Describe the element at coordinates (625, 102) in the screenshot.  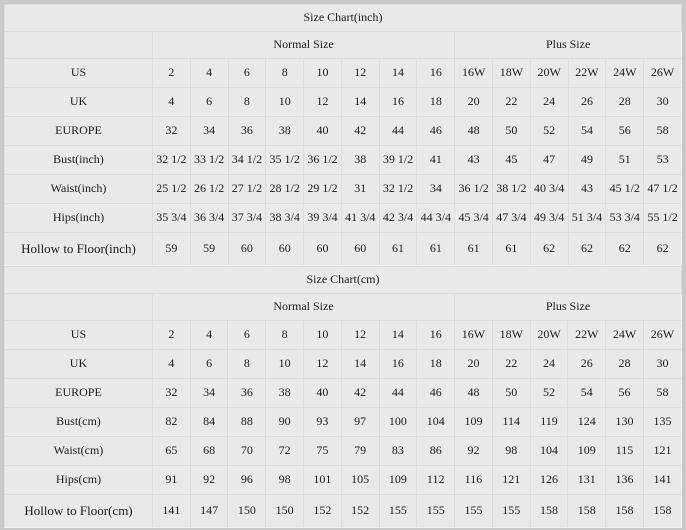
I see `table-cell: 28` at that location.